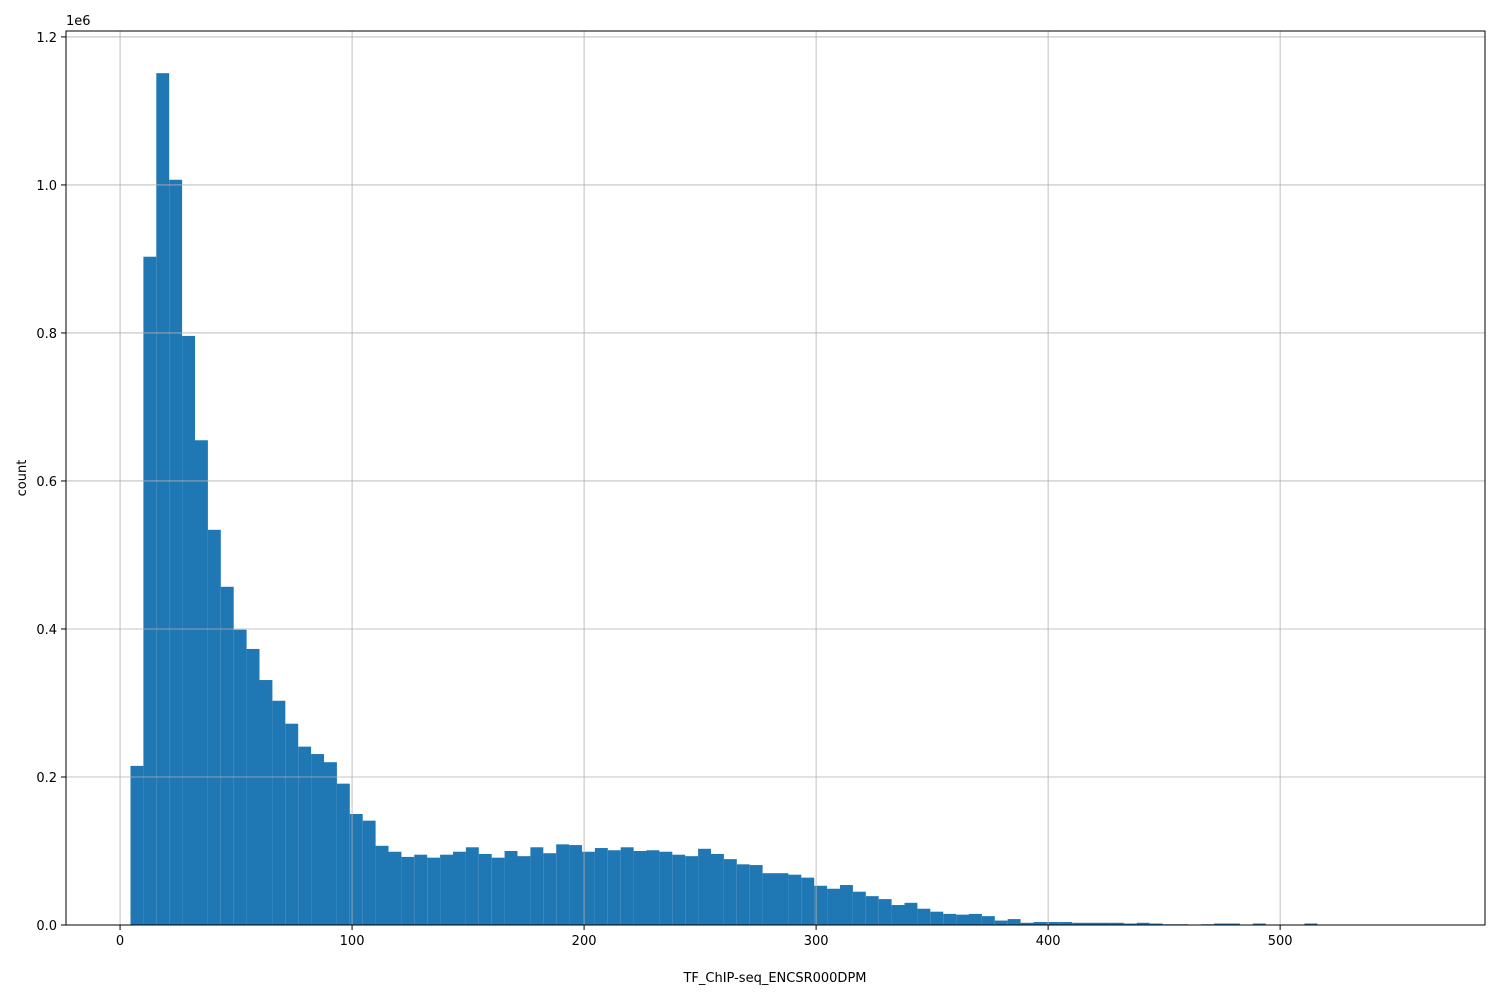 The width and height of the screenshot is (1500, 1000). What do you see at coordinates (22, 478) in the screenshot?
I see `y-axis-label: count` at bounding box center [22, 478].